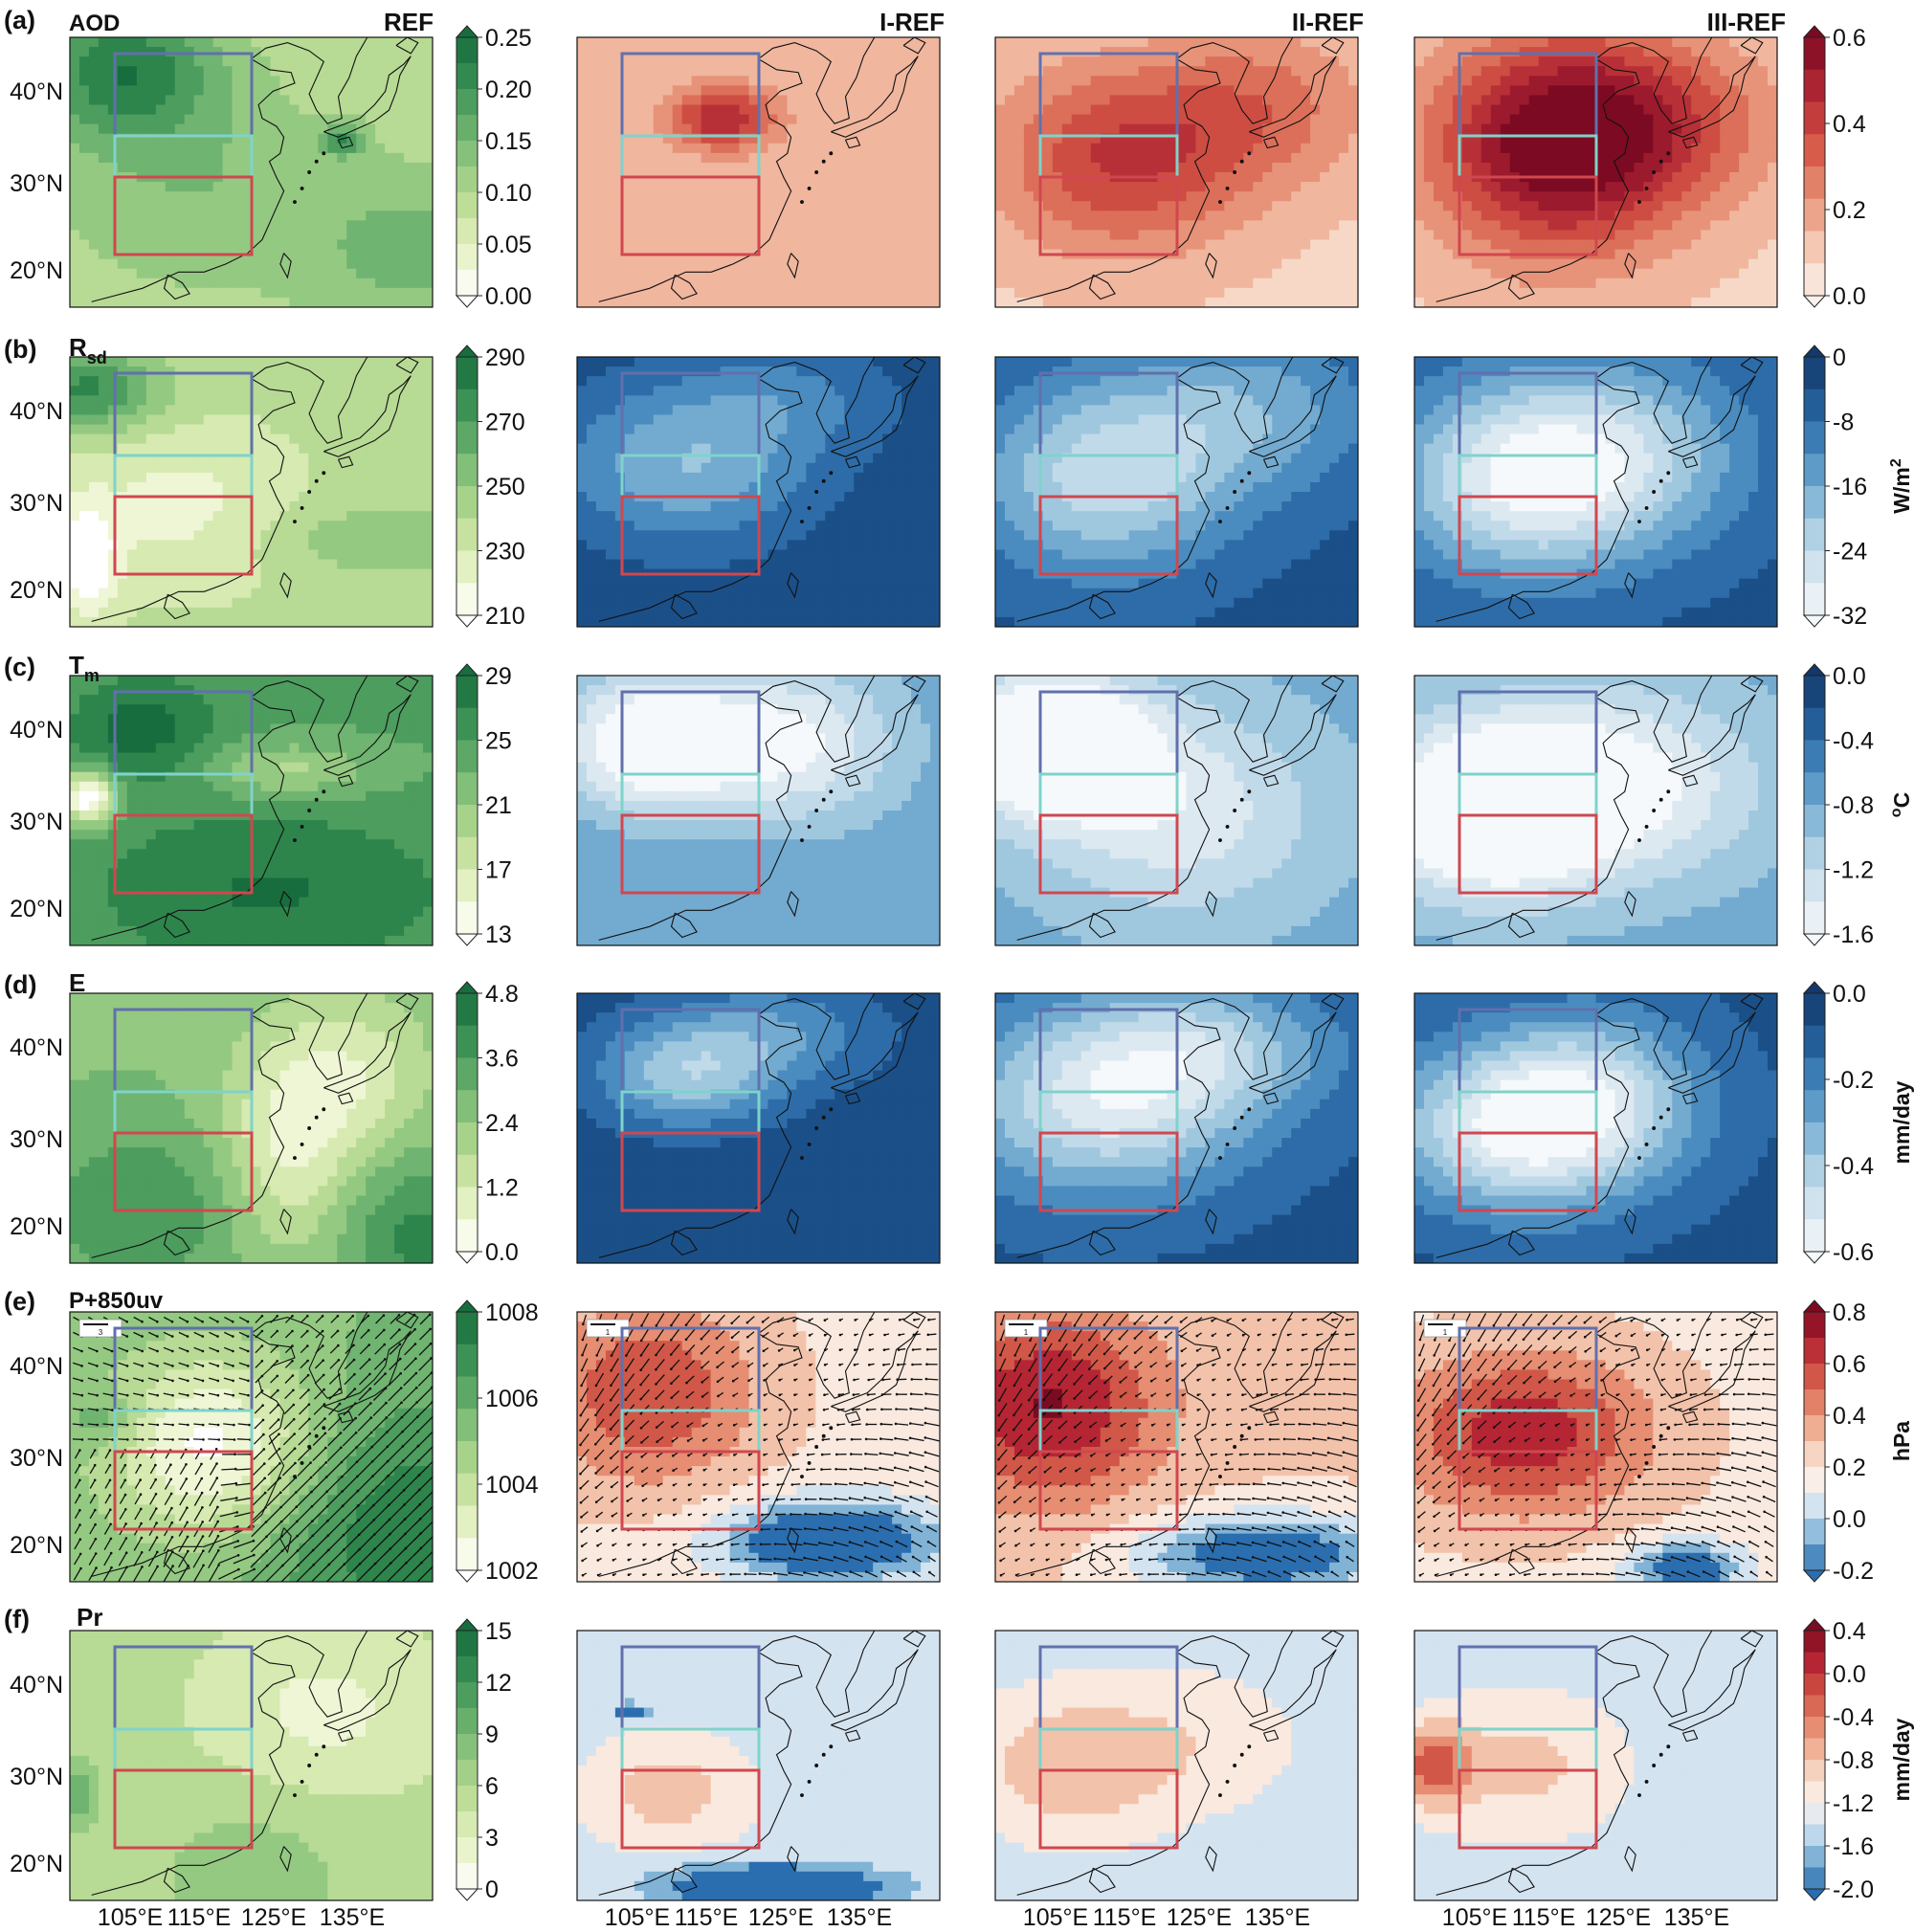 This screenshot has width=1914, height=1932. I want to click on colorbar-row2-ref: 29 25 21 17 13, so click(483, 805).